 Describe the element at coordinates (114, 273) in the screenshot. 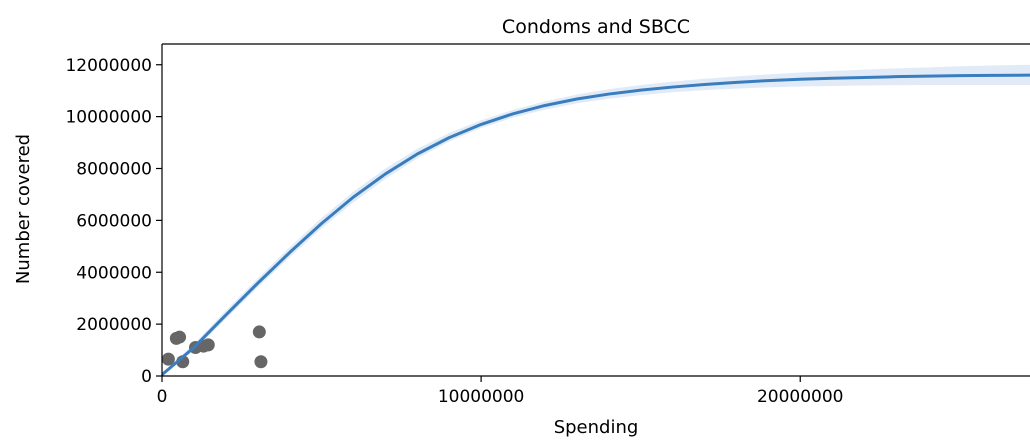

I see `y-tick-label: 4000000` at that location.